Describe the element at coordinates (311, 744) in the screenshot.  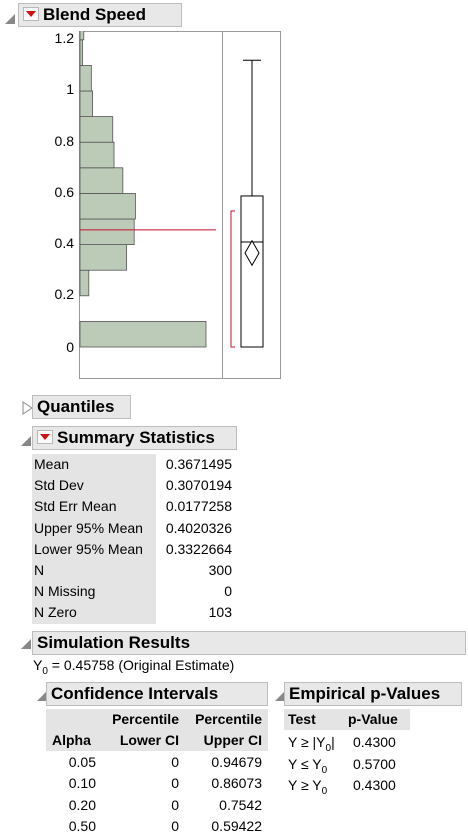
I see `pv-test: Y ≥ |Y0|` at that location.